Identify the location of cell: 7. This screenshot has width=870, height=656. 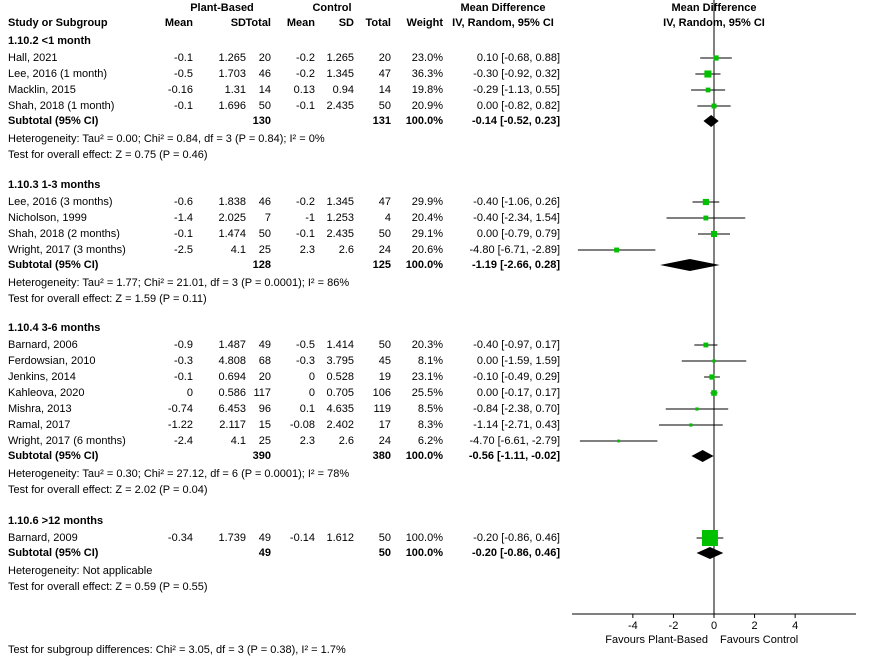
(268, 218).